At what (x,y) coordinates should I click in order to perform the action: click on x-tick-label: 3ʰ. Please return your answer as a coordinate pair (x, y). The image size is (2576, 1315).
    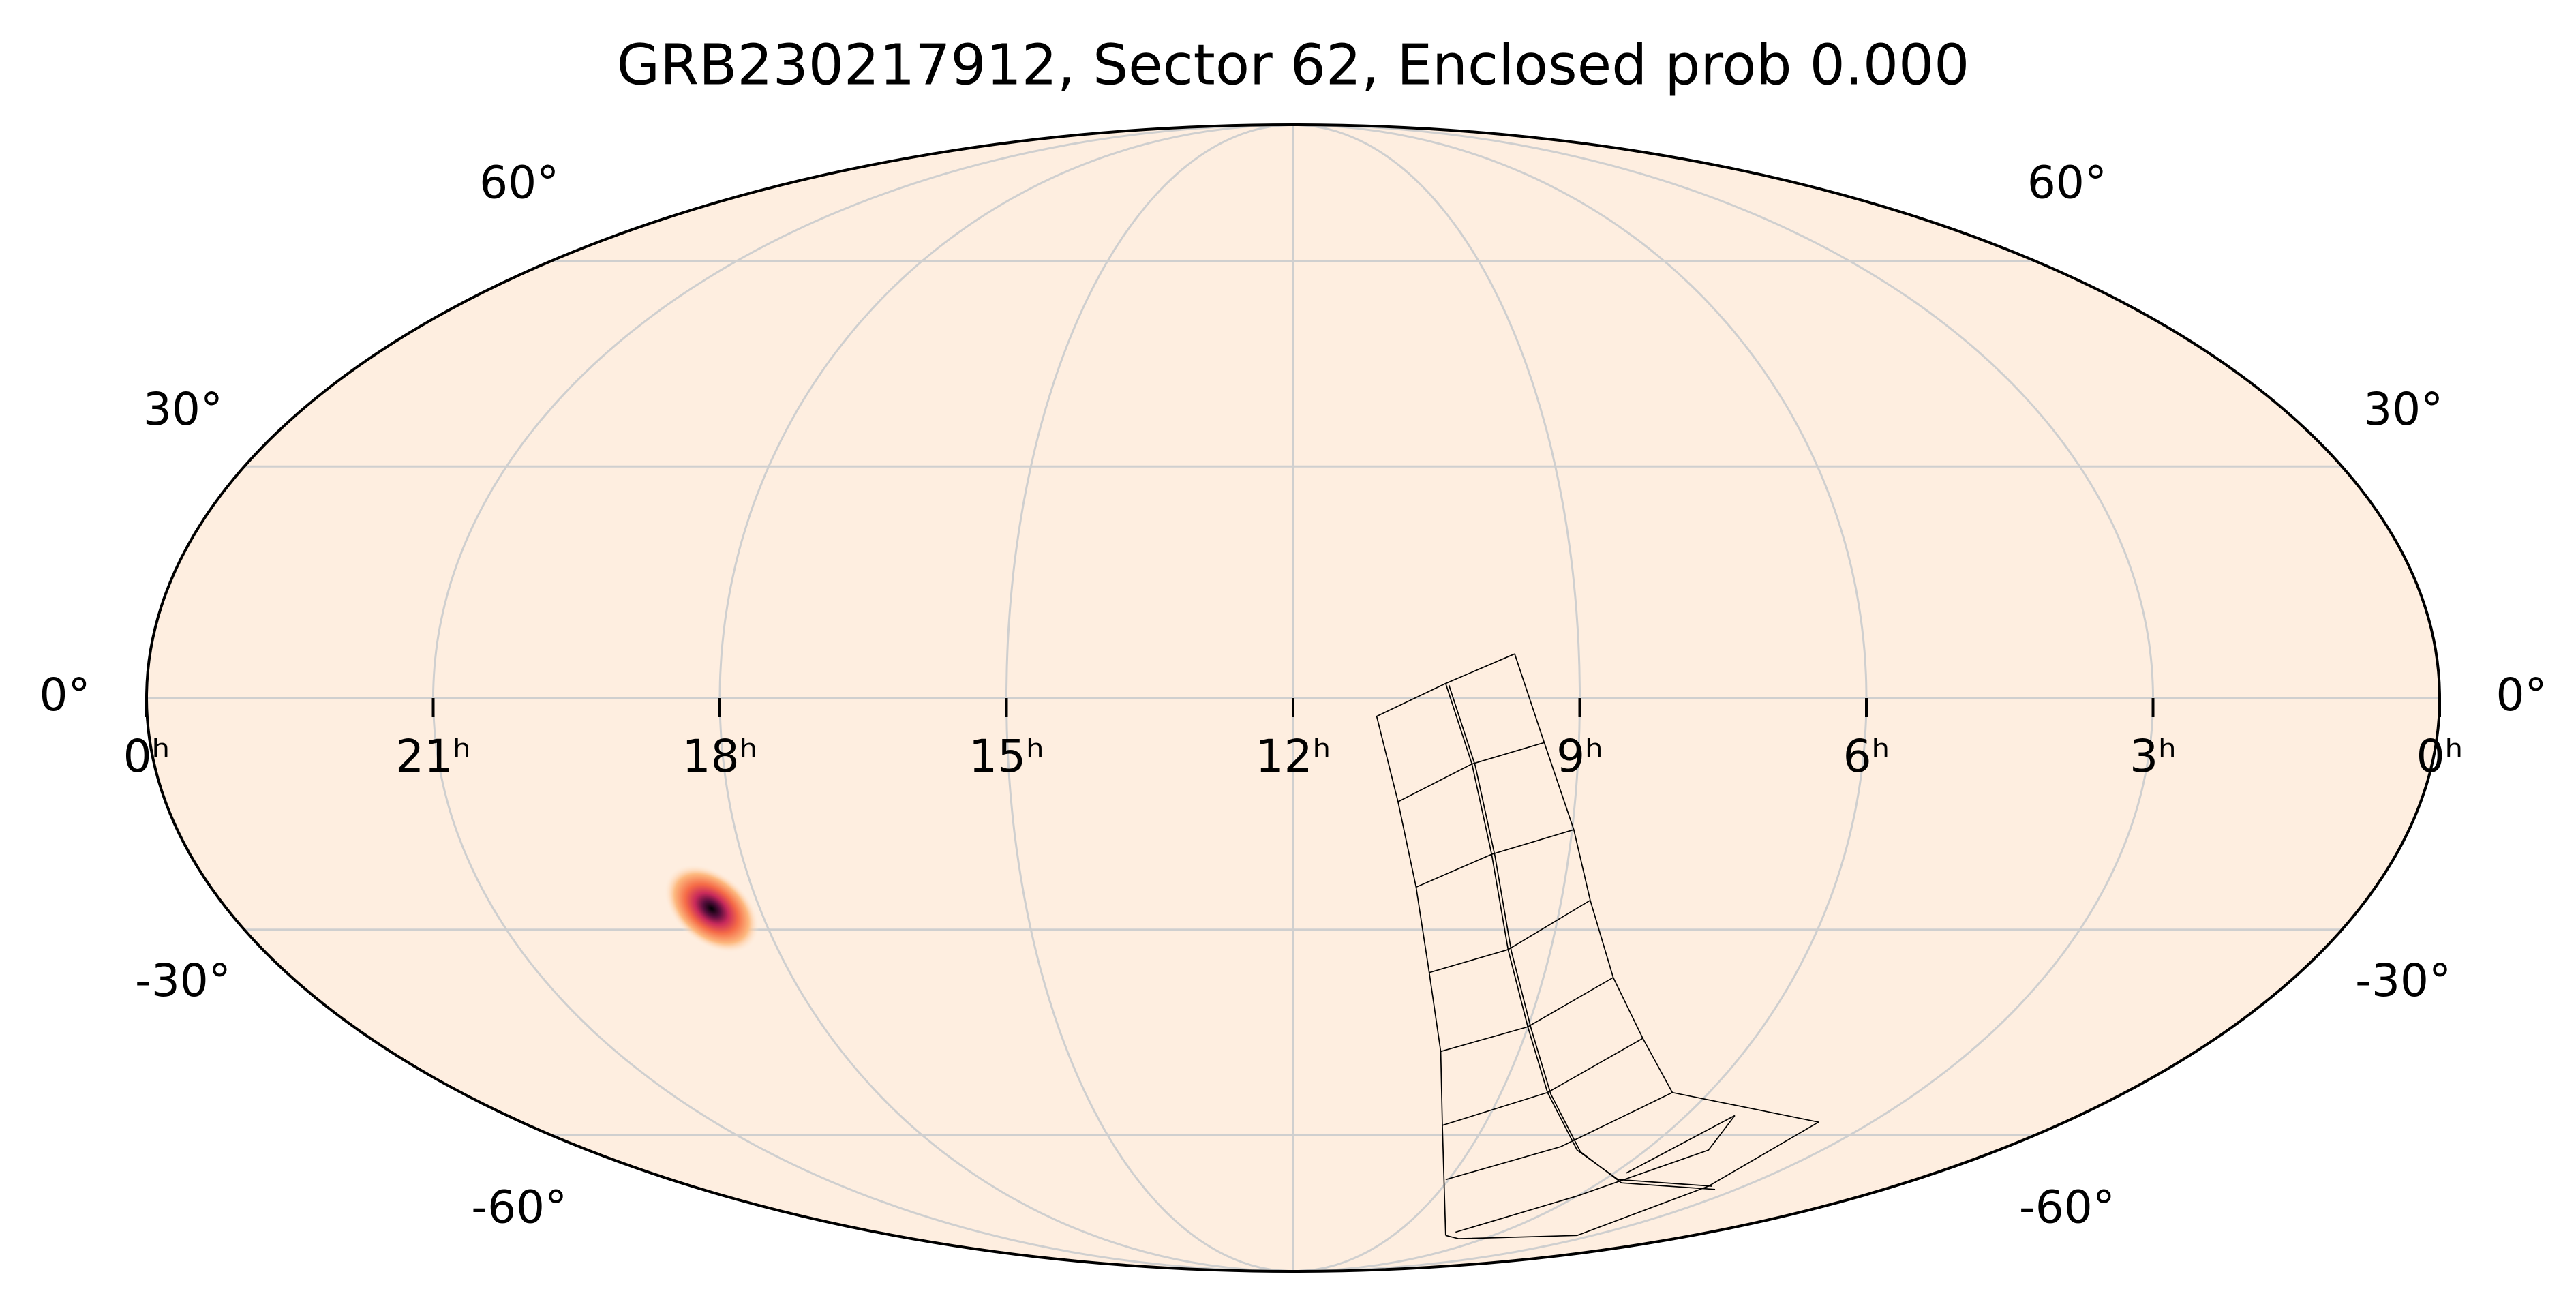
    Looking at the image, I should click on (2153, 756).